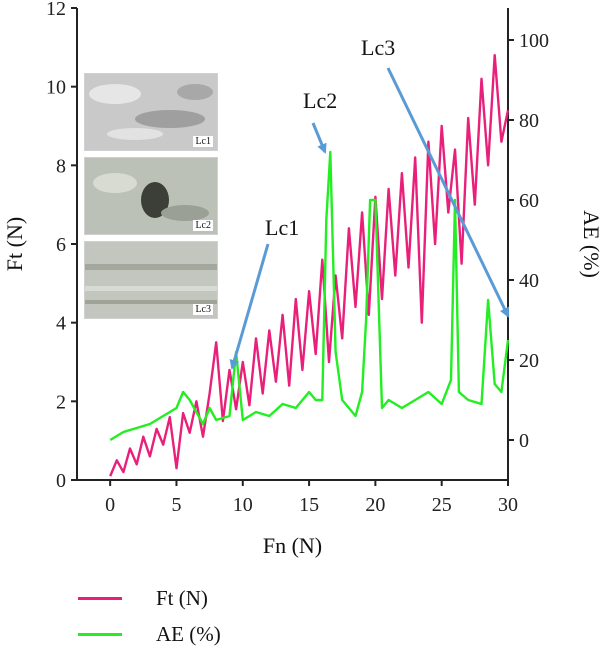 The height and width of the screenshot is (652, 600). I want to click on x-tick-label: 25, so click(442, 505).